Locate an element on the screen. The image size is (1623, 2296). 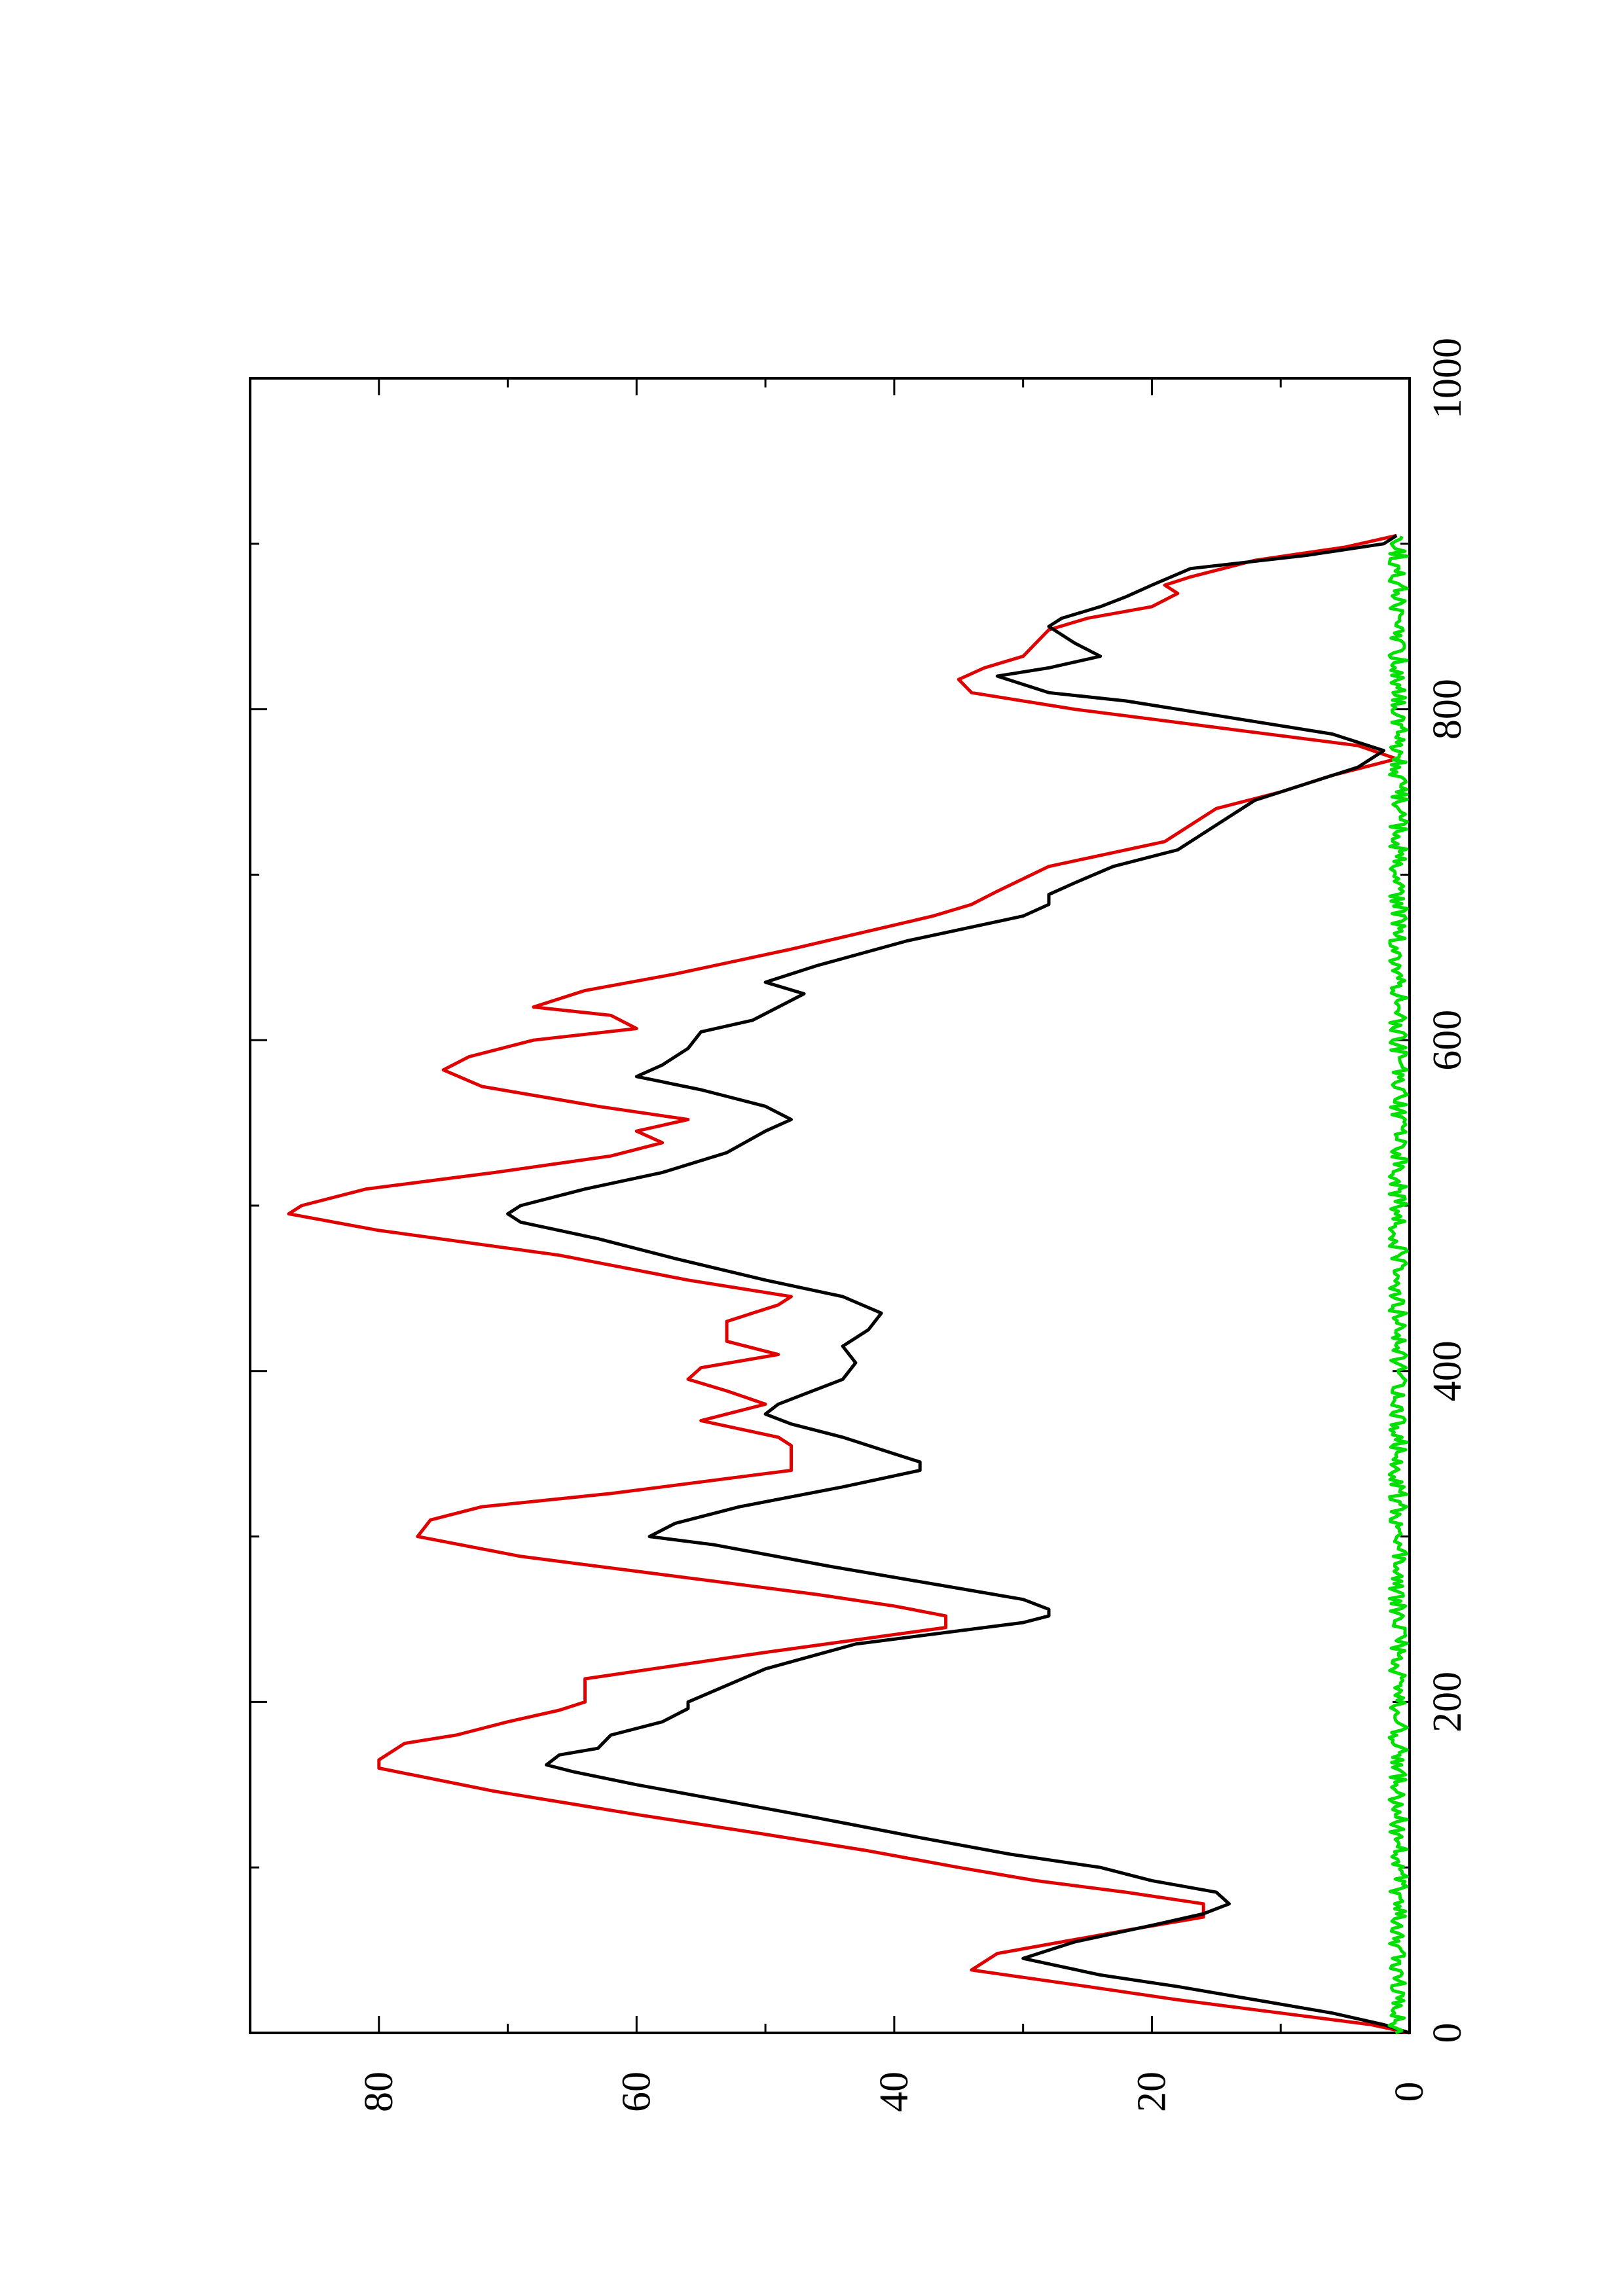
y-tick-label: 0 is located at coordinates (1409, 2092).